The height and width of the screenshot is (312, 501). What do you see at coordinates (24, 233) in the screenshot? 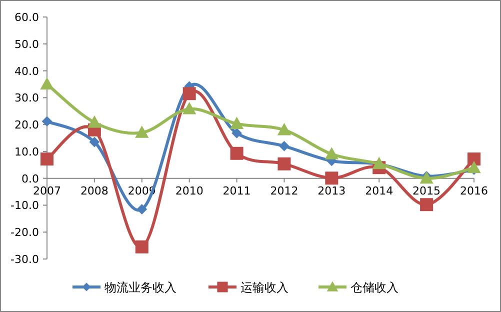
I see `y-tick-label: -20.0` at bounding box center [24, 233].